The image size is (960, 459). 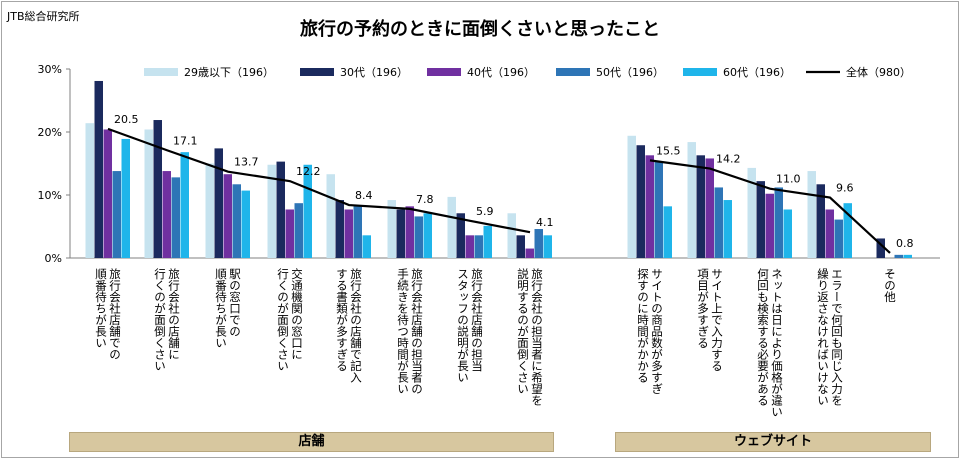 What do you see at coordinates (757, 72) in the screenshot?
I see `legend-label: 60代（196）` at bounding box center [757, 72].